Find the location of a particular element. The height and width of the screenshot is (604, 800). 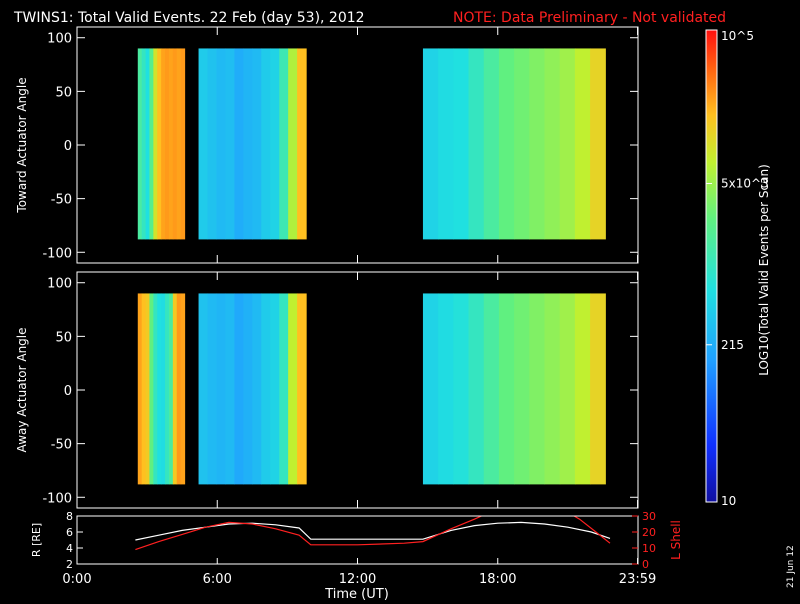

y-axis-label: Toward Actuator Angle is located at coordinates (22, 145).